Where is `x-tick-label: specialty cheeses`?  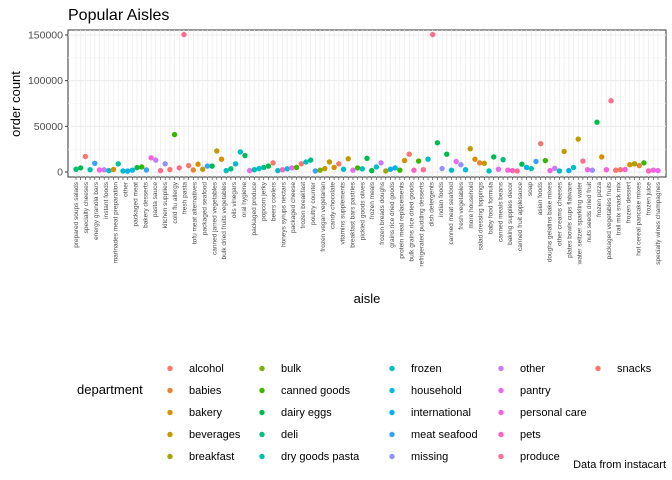 x-tick-label: specialty cheeses is located at coordinates (86, 207).